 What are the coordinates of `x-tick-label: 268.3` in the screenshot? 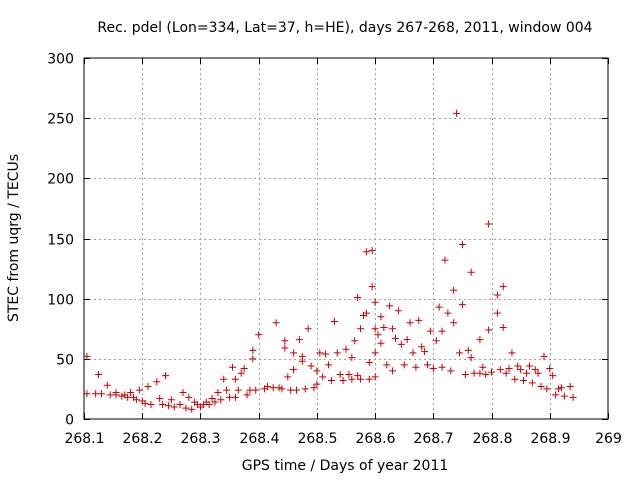 It's located at (200, 439).